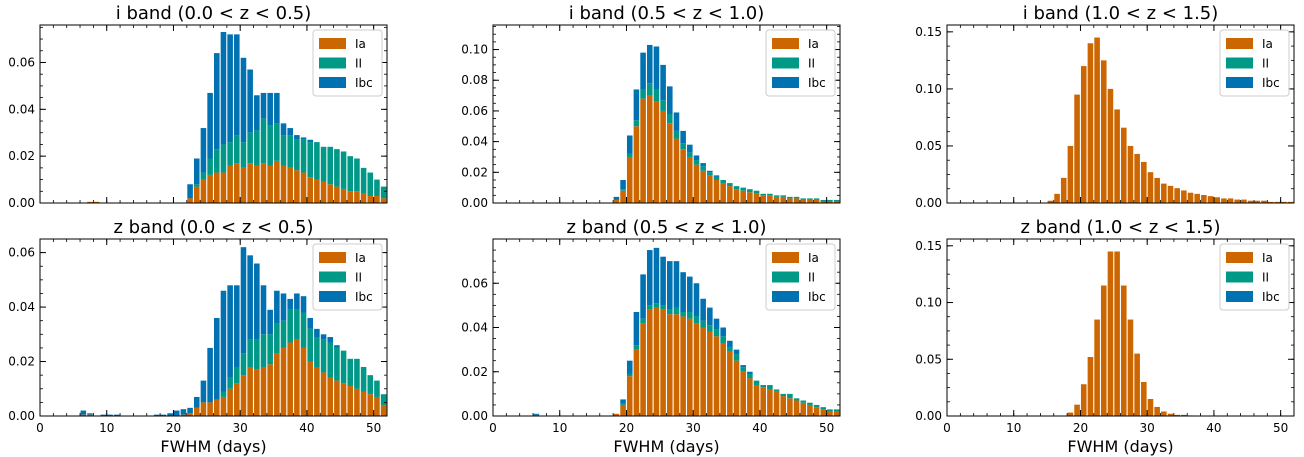 The height and width of the screenshot is (457, 1304). I want to click on x-tick-label: 50, so click(373, 428).